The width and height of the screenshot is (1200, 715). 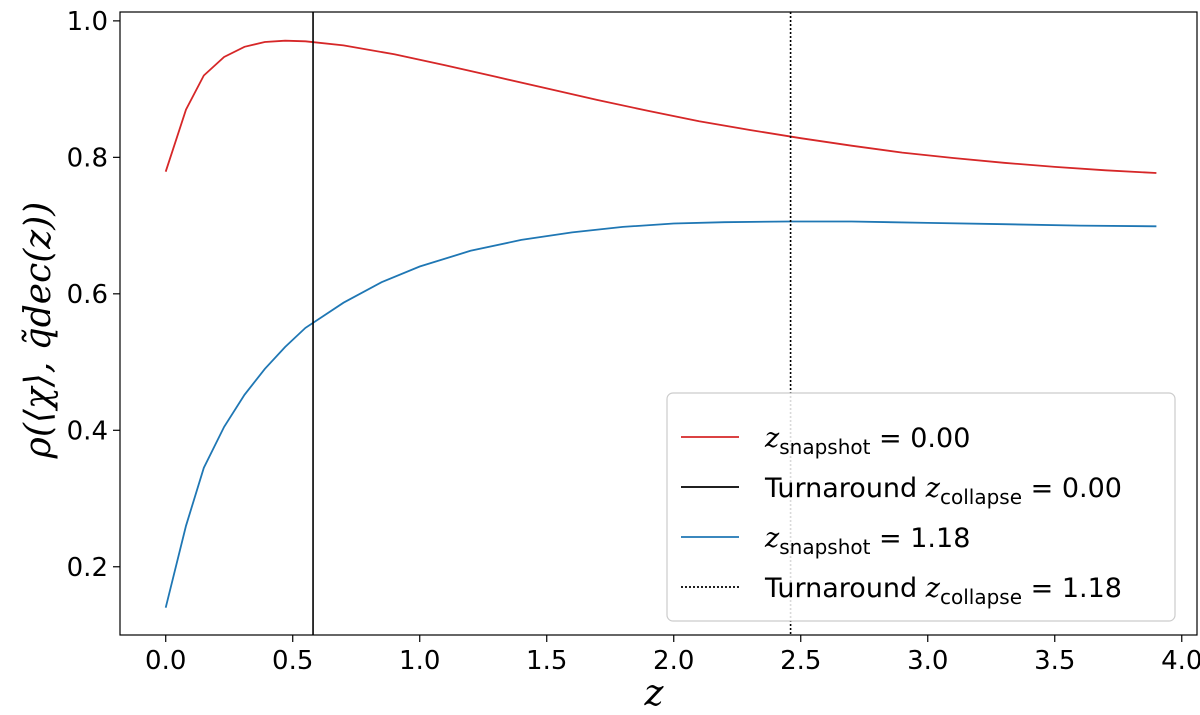 I want to click on legend-label: Turnaround zcollapse = 1.18, so click(x=943, y=591).